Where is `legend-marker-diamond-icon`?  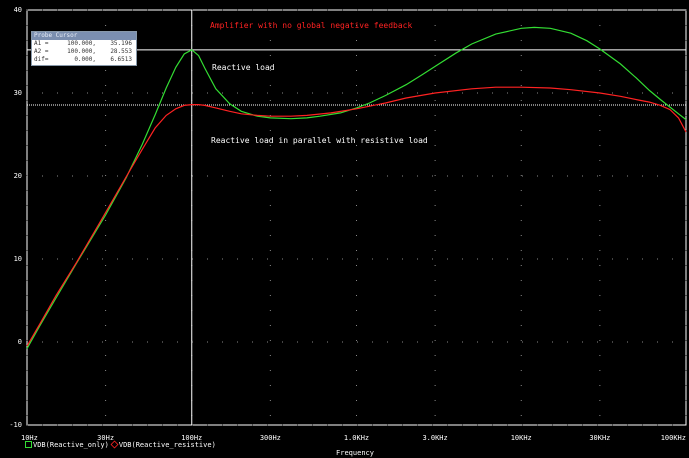 legend-marker-diamond-icon is located at coordinates (114, 444).